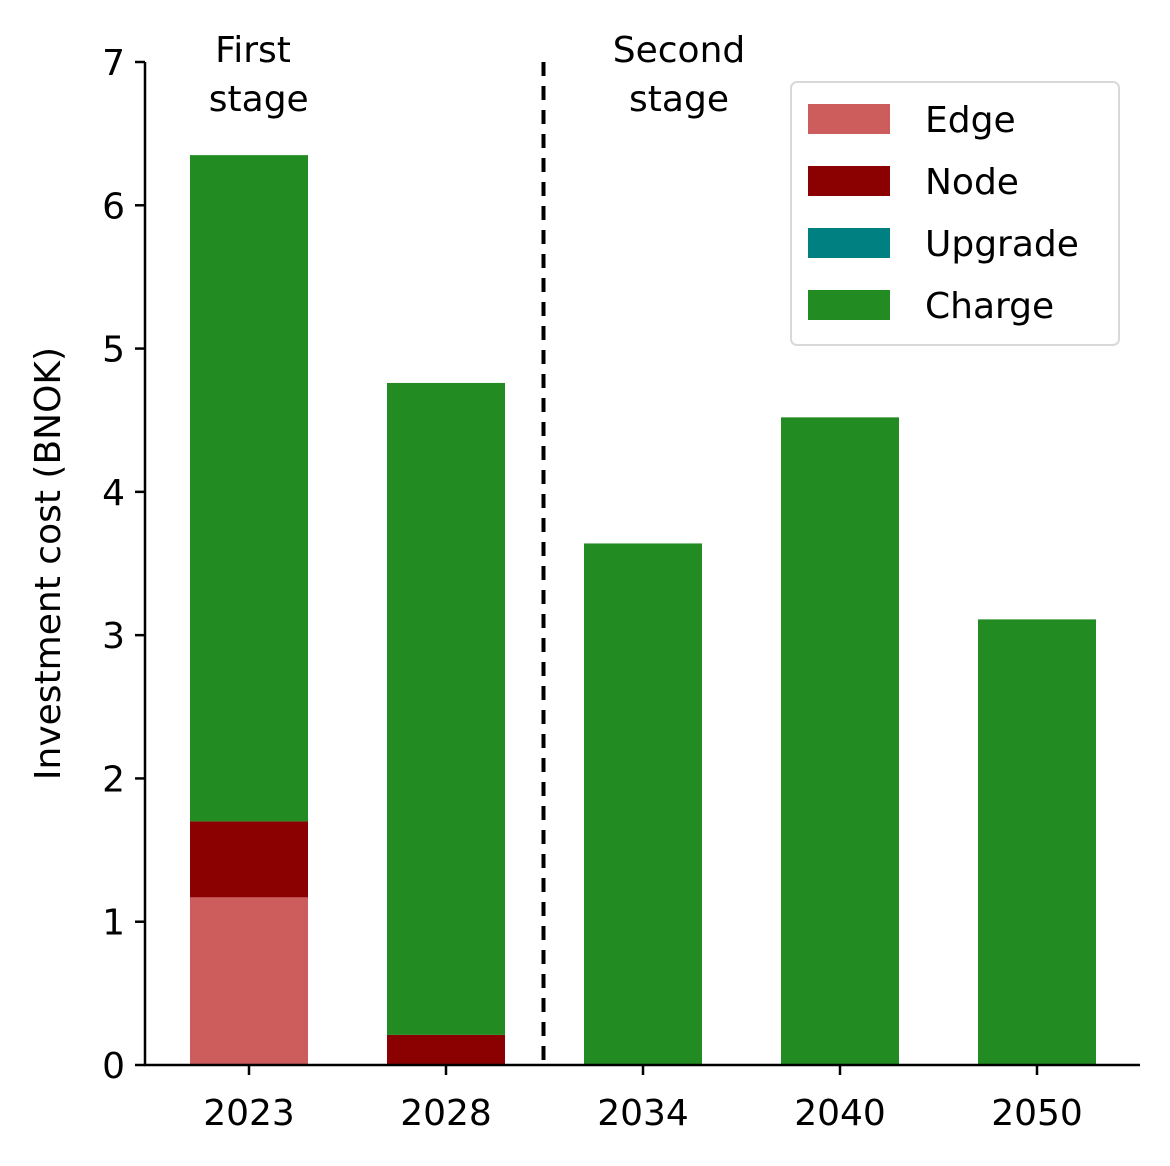  Describe the element at coordinates (849, 305) in the screenshot. I see `legend-swatch-charge` at that location.